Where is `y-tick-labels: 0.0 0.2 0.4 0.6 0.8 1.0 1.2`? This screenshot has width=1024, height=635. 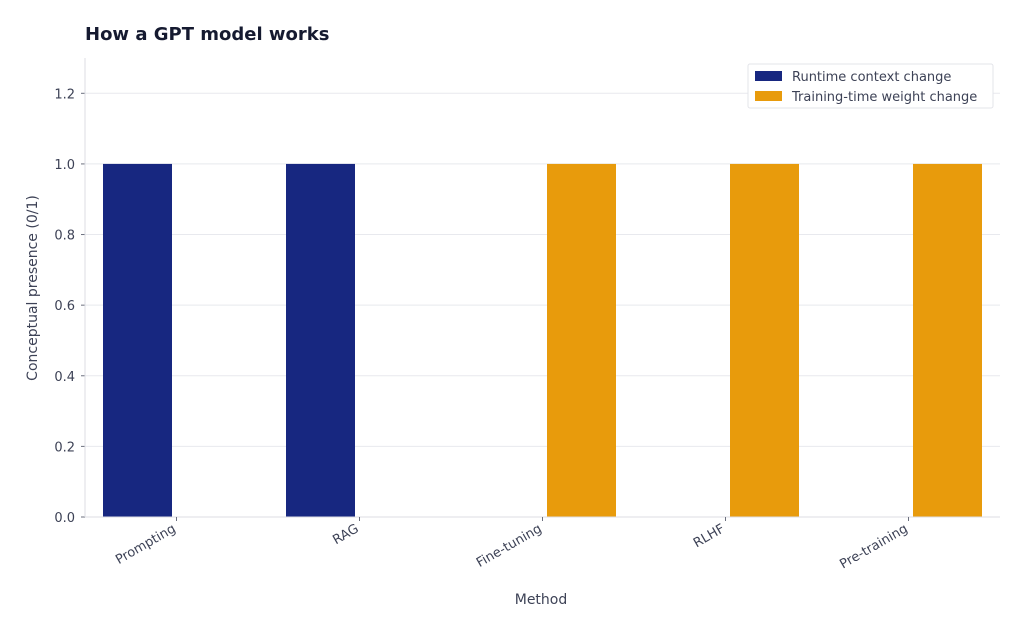 y-tick-labels: 0.0 0.2 0.4 0.6 0.8 1.0 1.2 is located at coordinates (64, 306).